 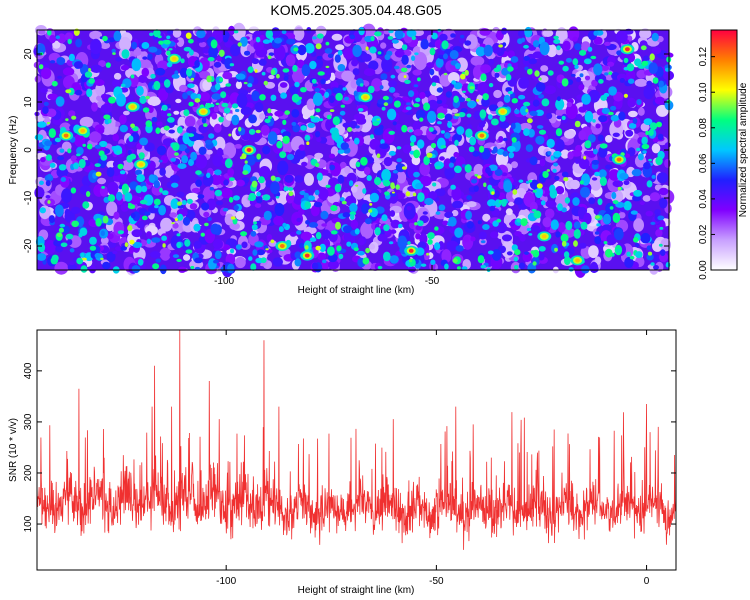 I want to click on heatmap-peak-core, so click(x=619, y=159).